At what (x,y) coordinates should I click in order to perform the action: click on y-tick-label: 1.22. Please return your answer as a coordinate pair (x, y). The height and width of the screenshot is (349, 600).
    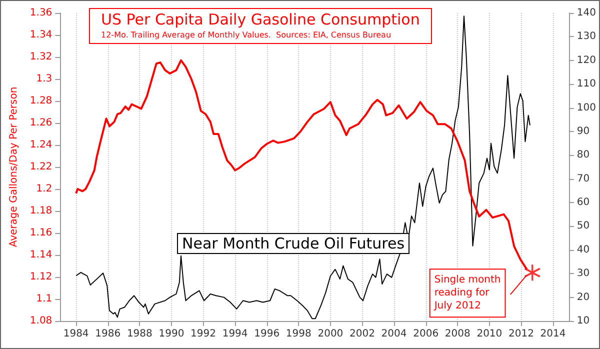
    Looking at the image, I should click on (41, 167).